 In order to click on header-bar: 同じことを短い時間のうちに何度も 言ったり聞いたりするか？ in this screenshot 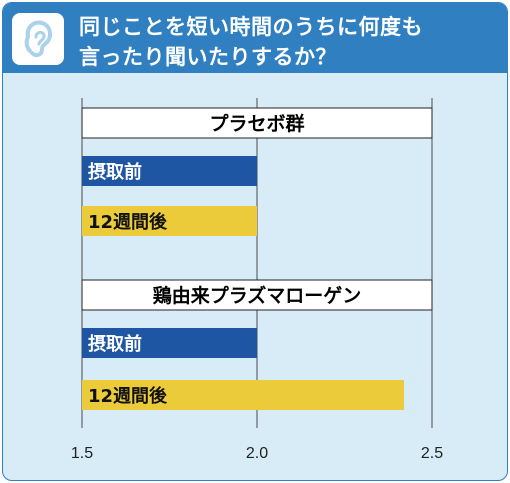, I will do `click(255, 38)`.